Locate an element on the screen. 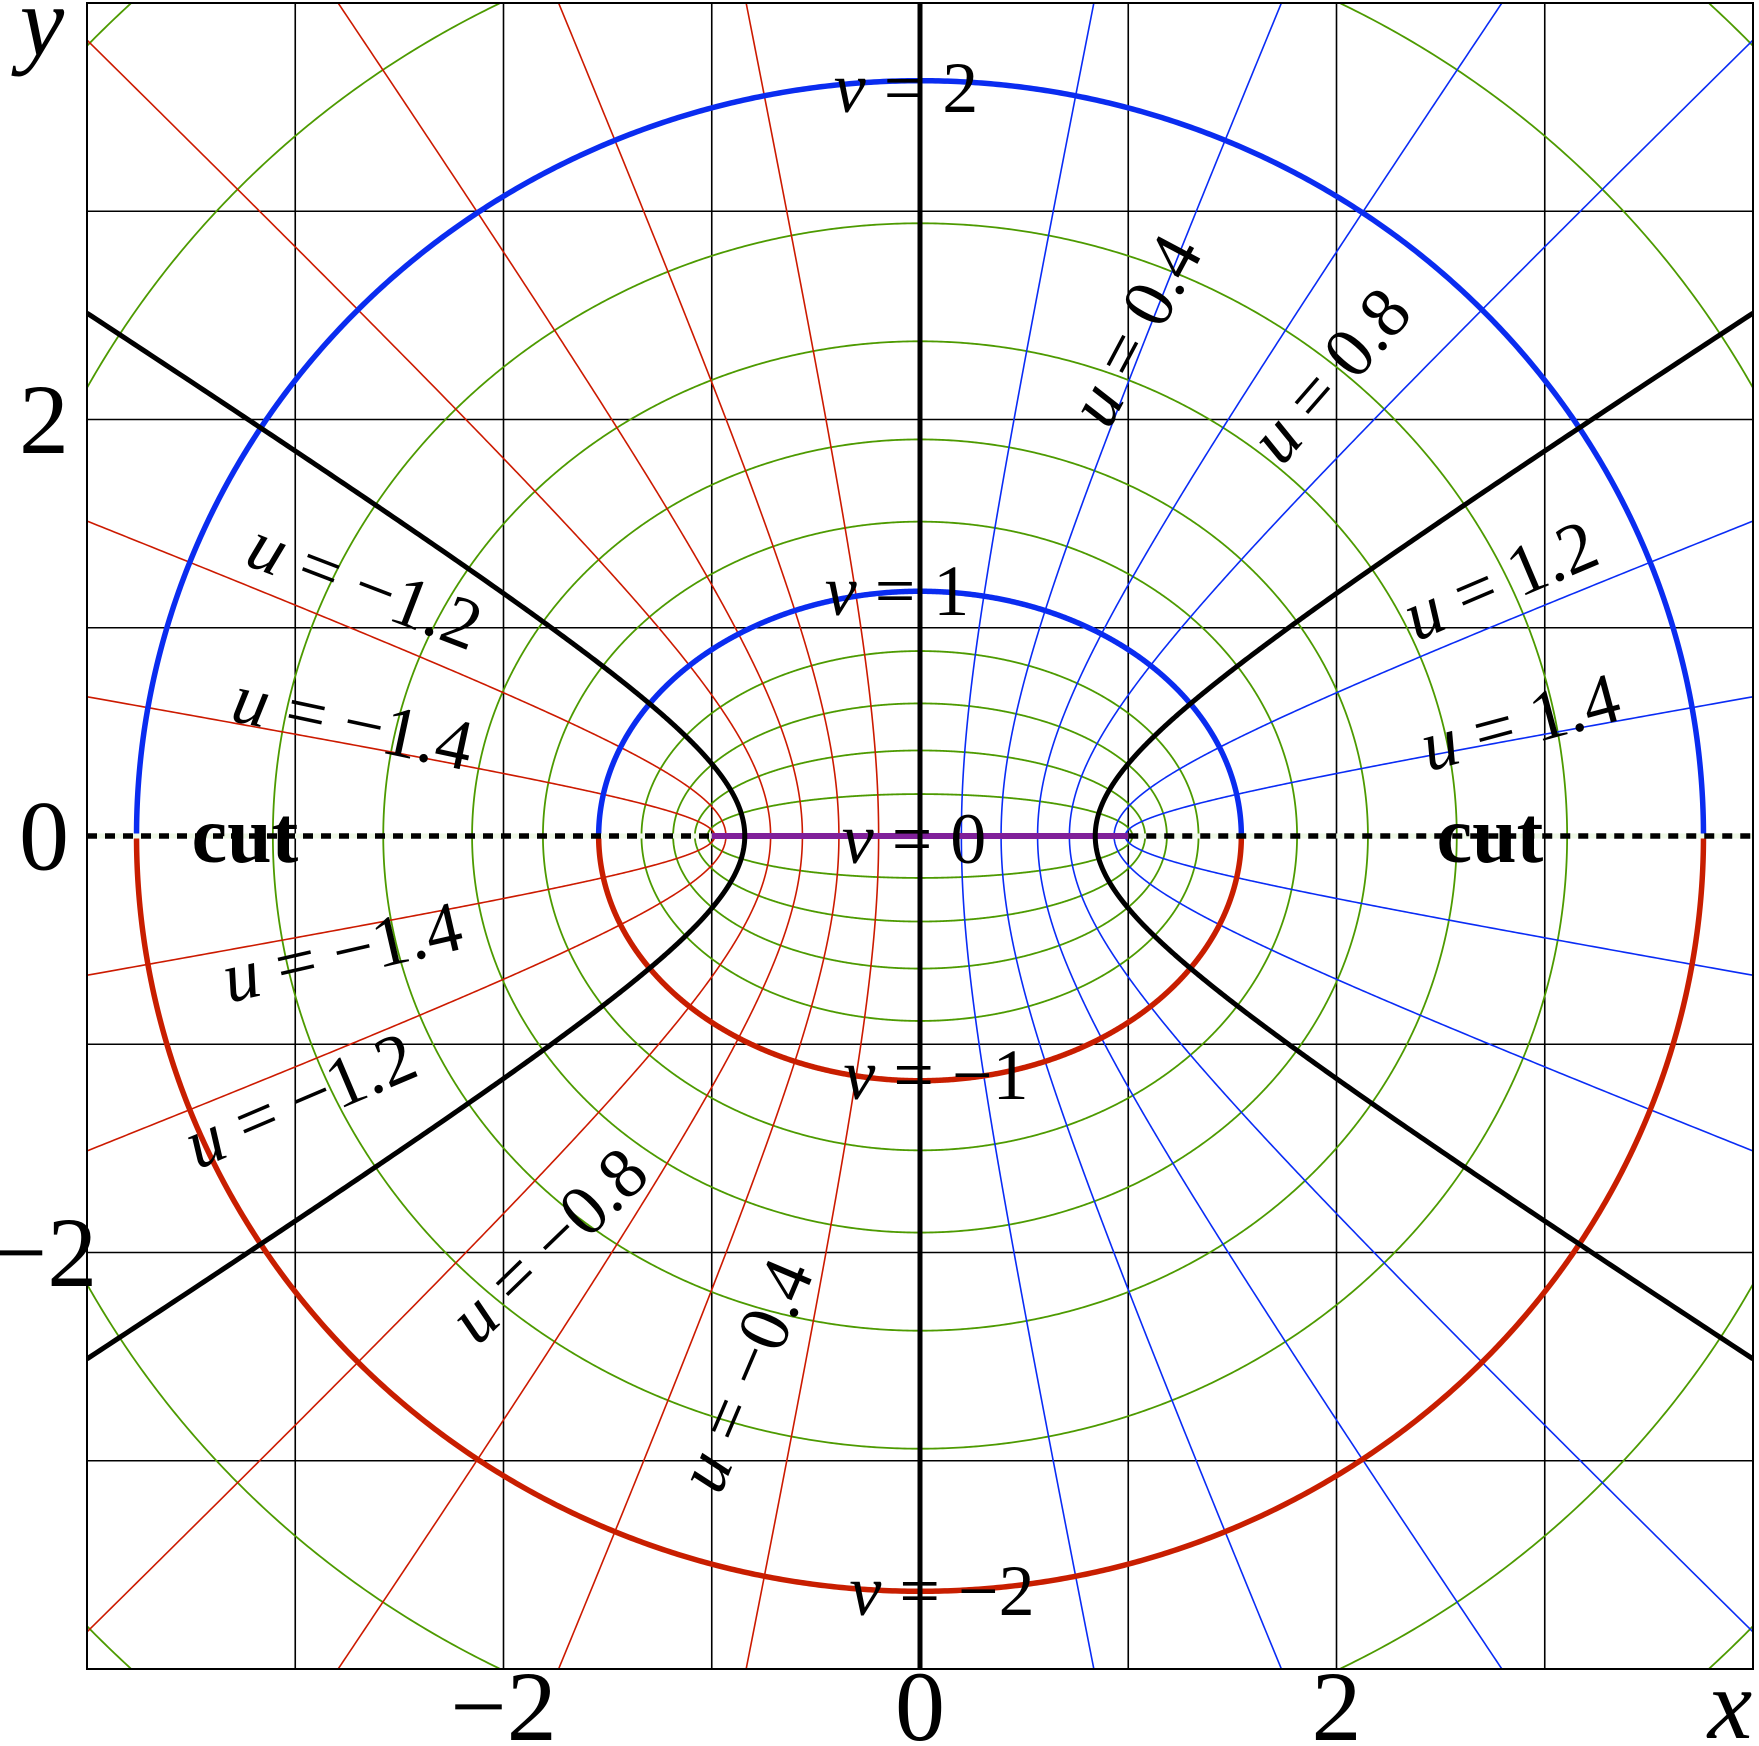  y-tick-label: 0 is located at coordinates (44, 836).